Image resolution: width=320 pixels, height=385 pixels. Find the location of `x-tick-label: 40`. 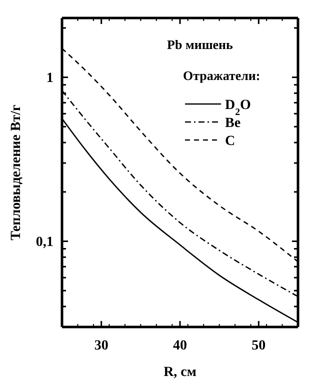

x-tick-label: 40 is located at coordinates (180, 346).